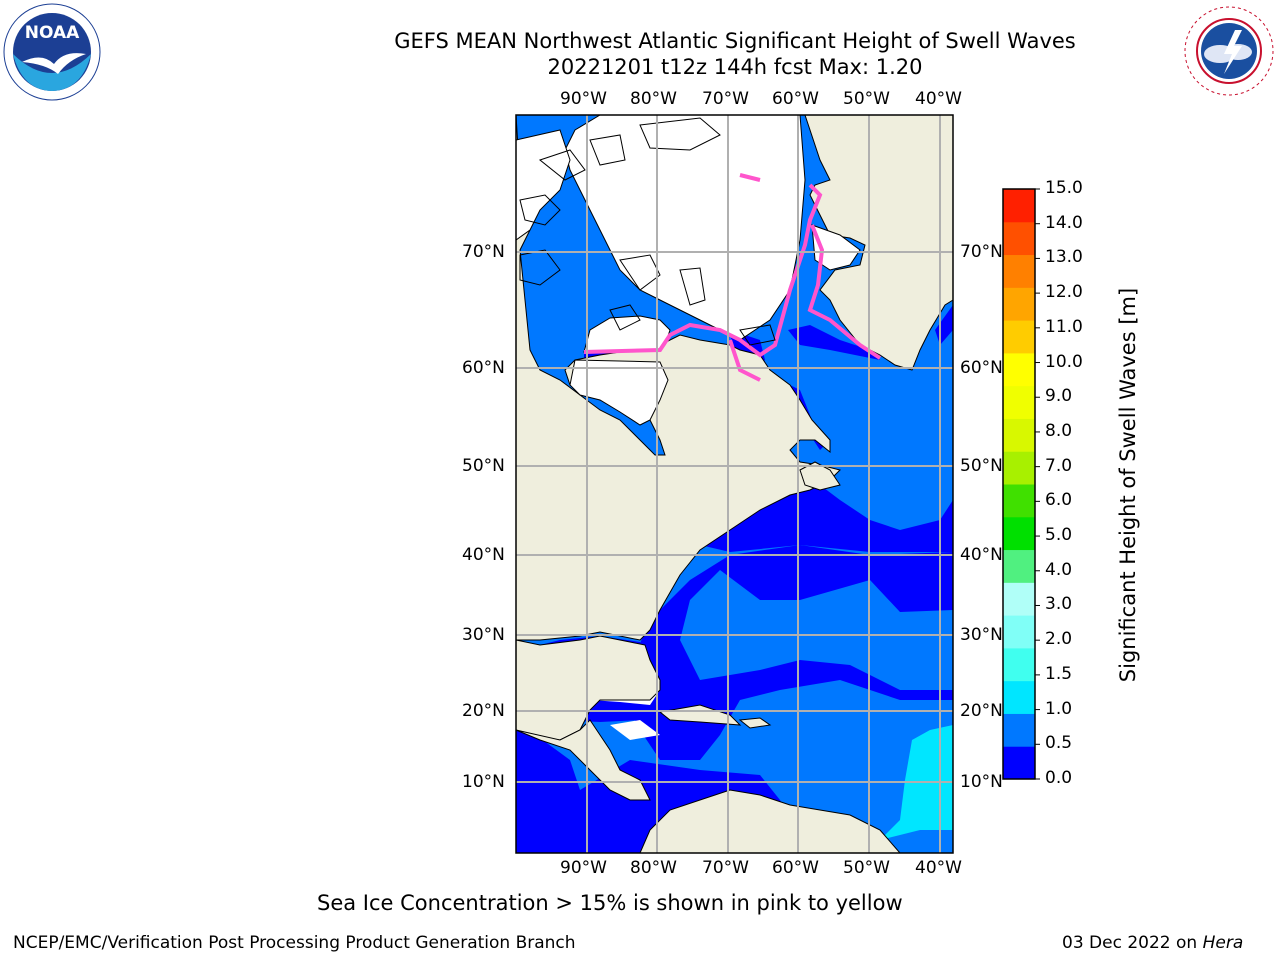 The width and height of the screenshot is (1280, 960). What do you see at coordinates (1064, 257) in the screenshot?
I see `colorbar-tick-label: 13.0` at bounding box center [1064, 257].